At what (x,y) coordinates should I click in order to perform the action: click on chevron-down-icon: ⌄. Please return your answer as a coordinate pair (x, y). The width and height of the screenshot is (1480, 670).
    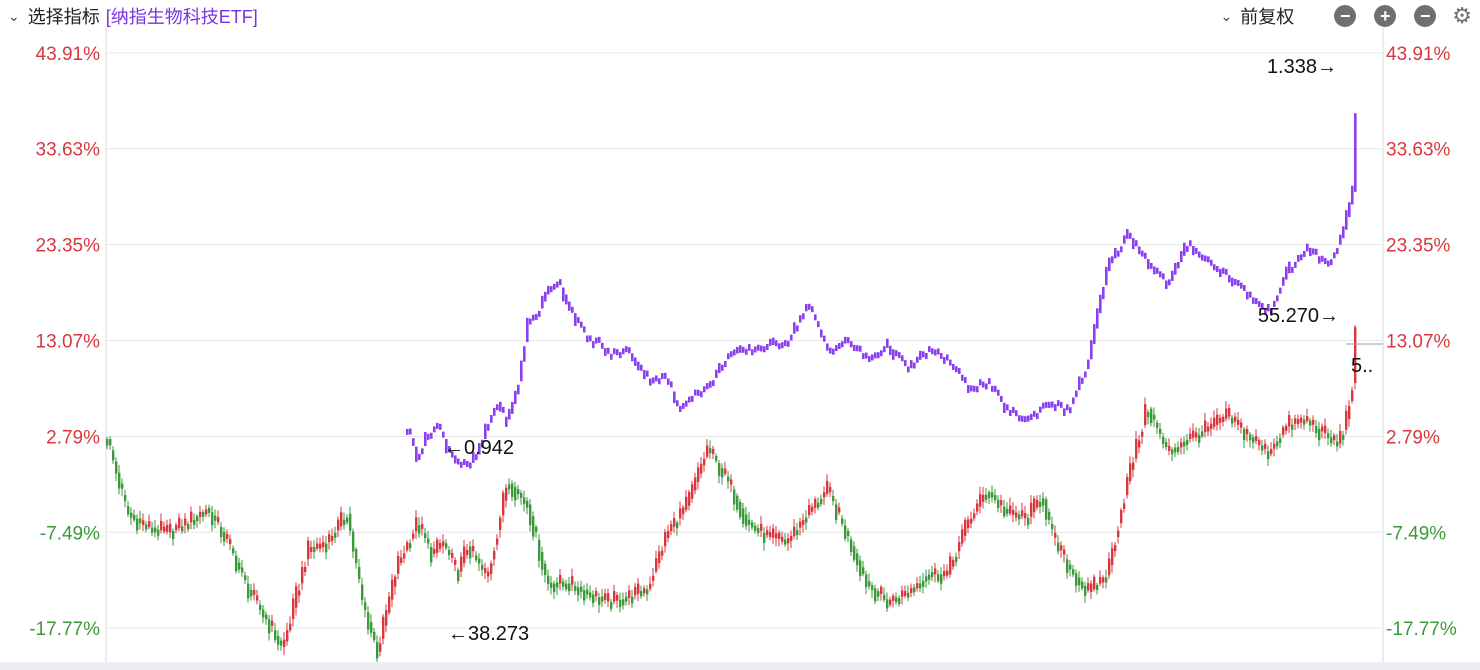
    Looking at the image, I should click on (1226, 15).